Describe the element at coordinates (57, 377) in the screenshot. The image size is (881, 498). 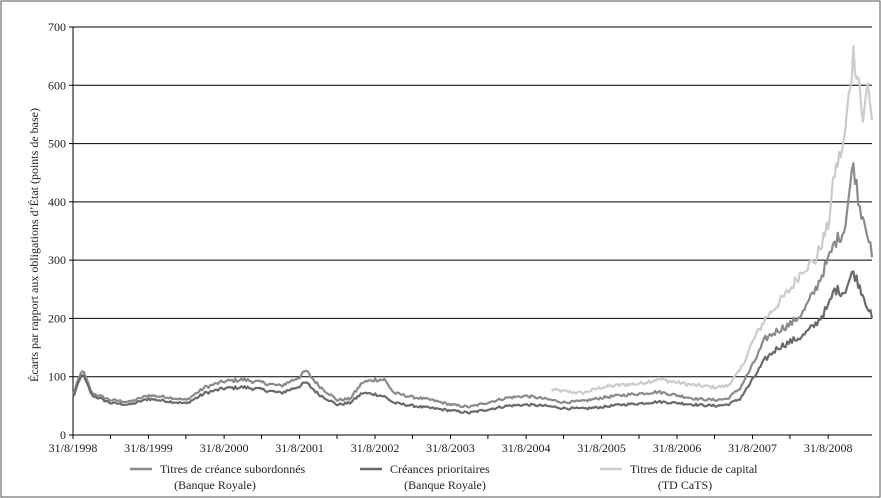
I see `y-tick-label: 100` at that location.